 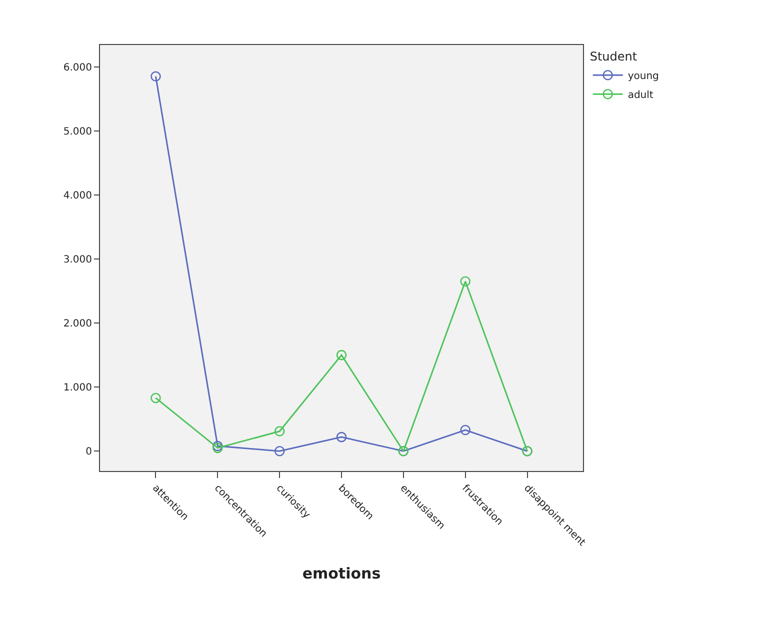 What do you see at coordinates (77, 388) in the screenshot?
I see `y-tick-label: 1.000` at bounding box center [77, 388].